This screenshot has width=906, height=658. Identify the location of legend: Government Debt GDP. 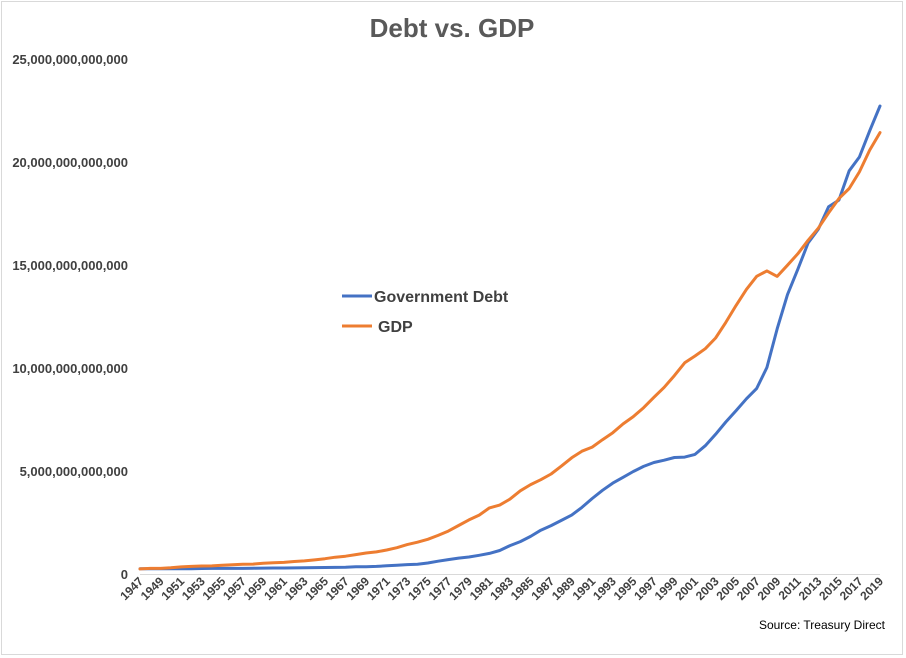
(425, 312).